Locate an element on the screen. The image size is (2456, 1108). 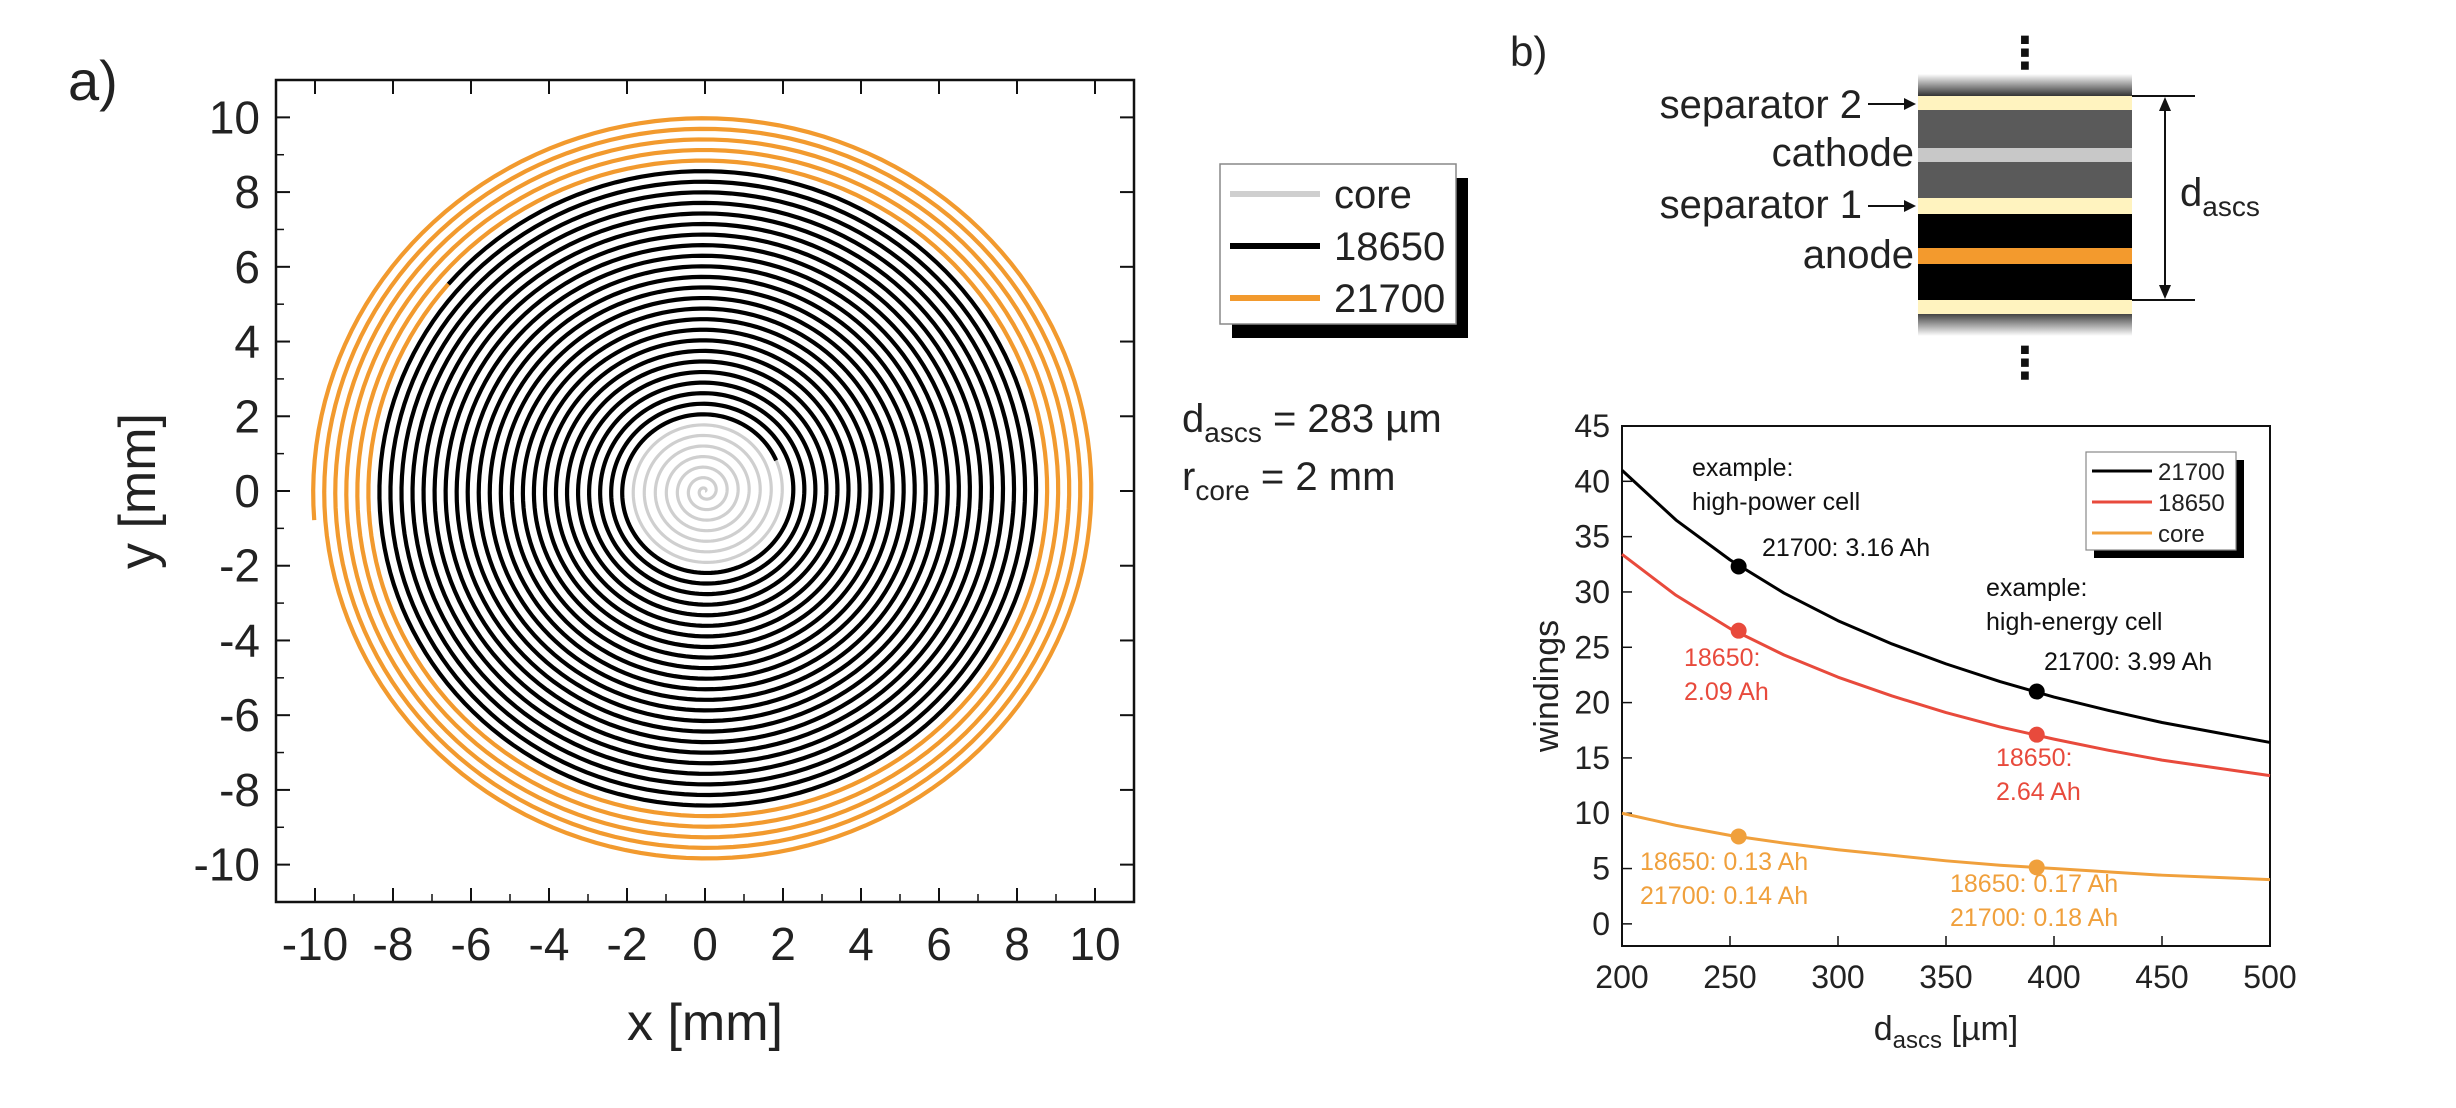
b-y-tick-label: 15 is located at coordinates (1592, 758).